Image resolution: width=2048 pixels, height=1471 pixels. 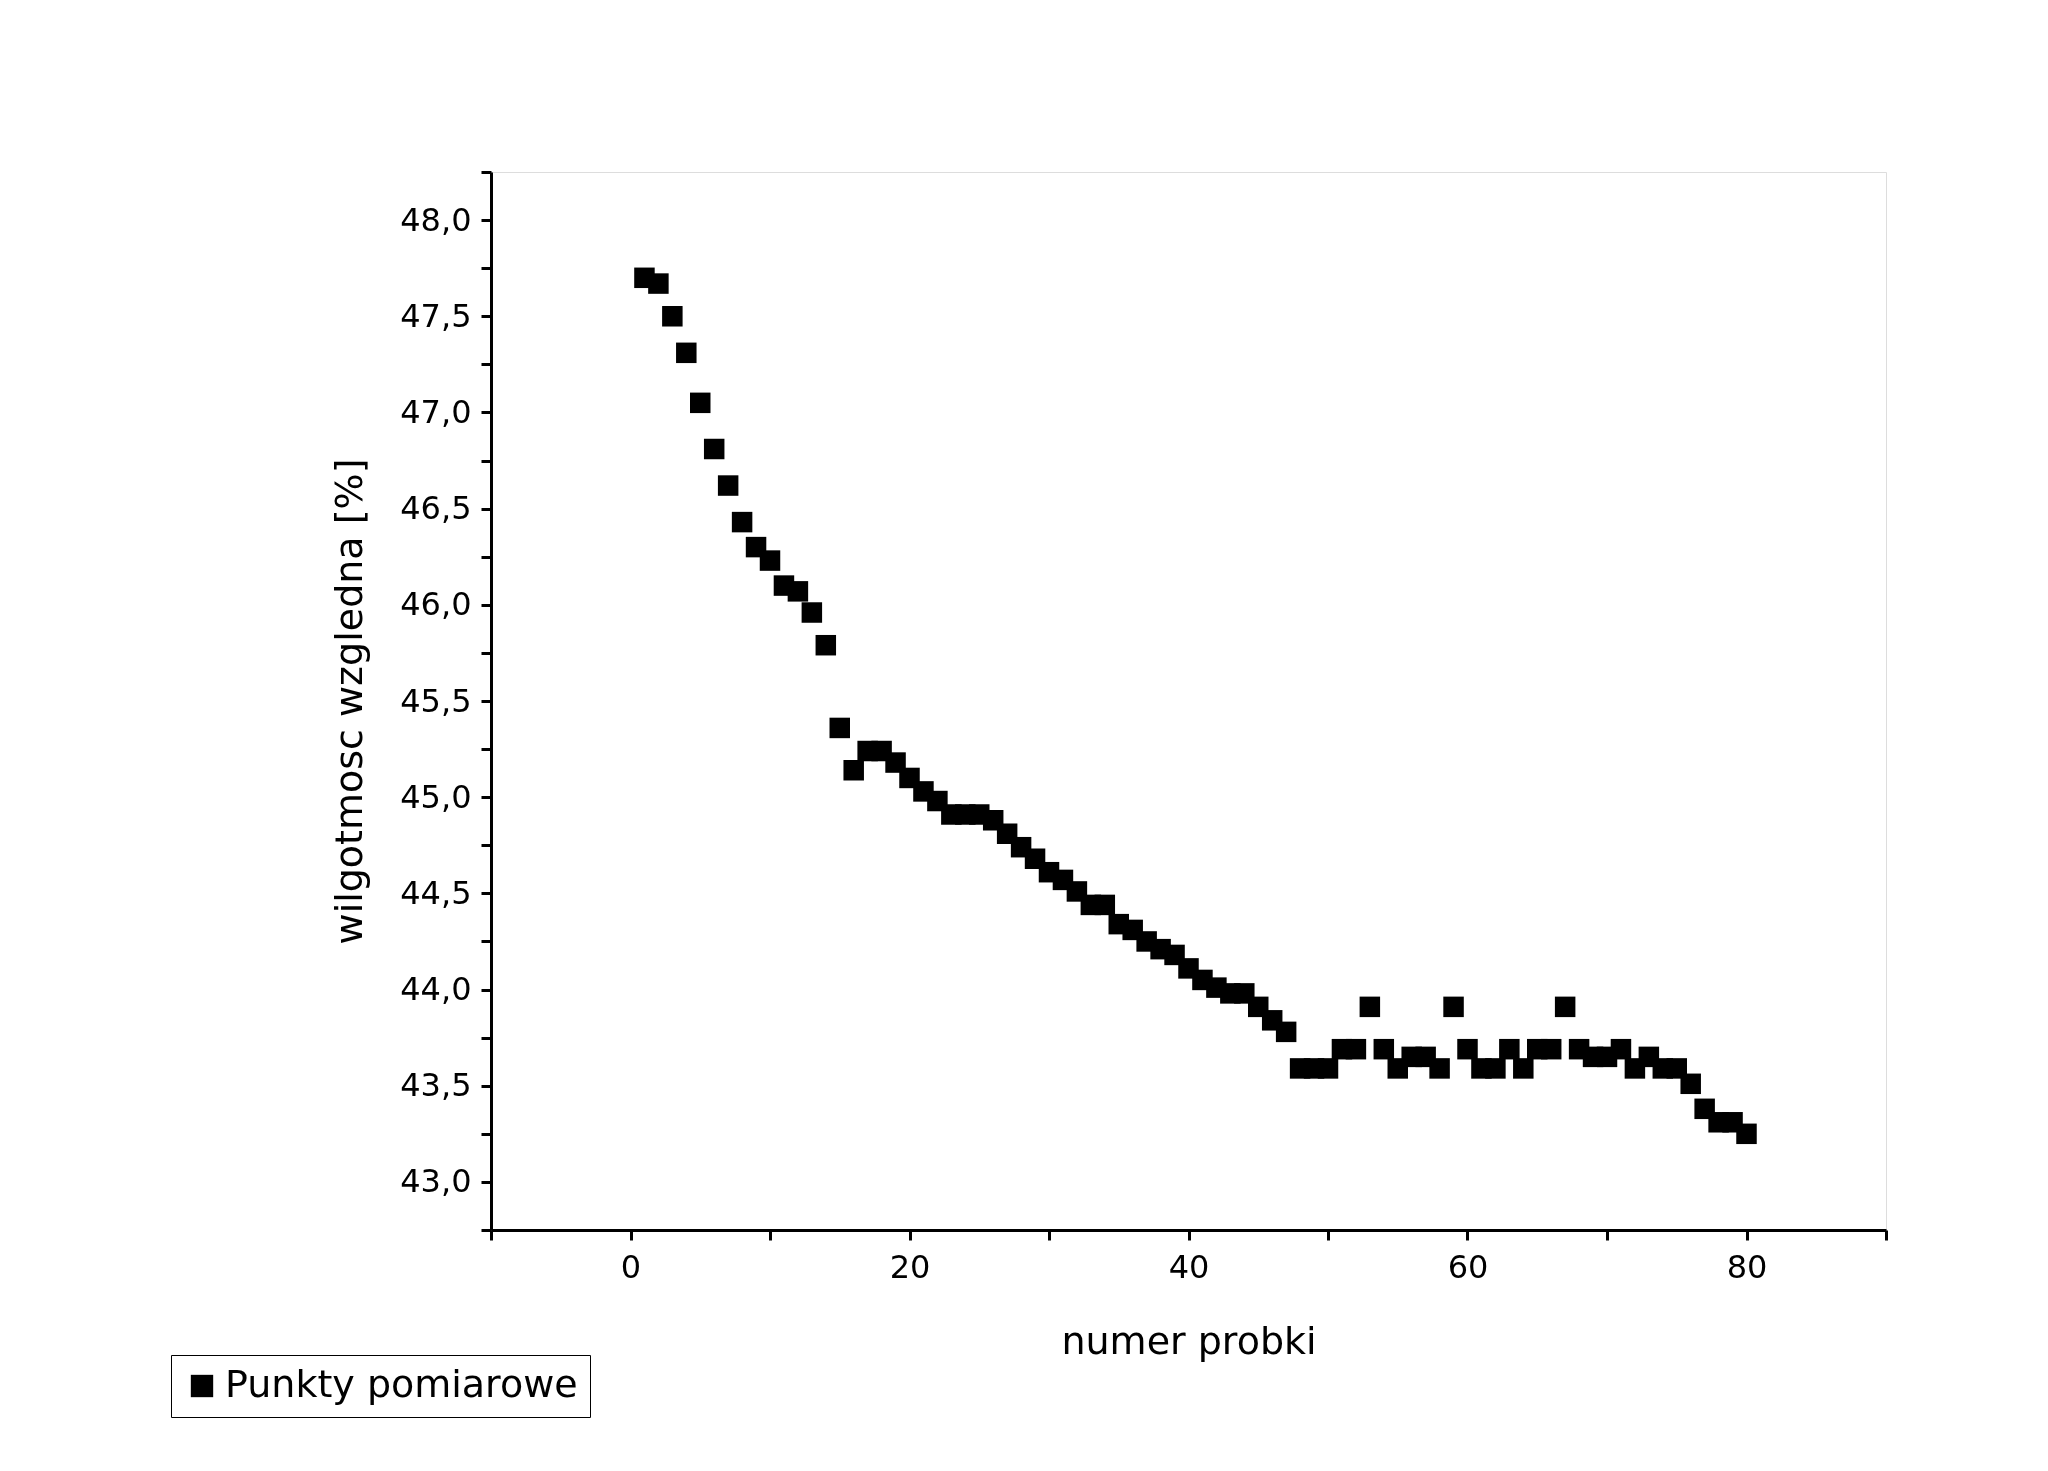 What do you see at coordinates (436, 1181) in the screenshot?
I see `y-tick-label: 43,0` at bounding box center [436, 1181].